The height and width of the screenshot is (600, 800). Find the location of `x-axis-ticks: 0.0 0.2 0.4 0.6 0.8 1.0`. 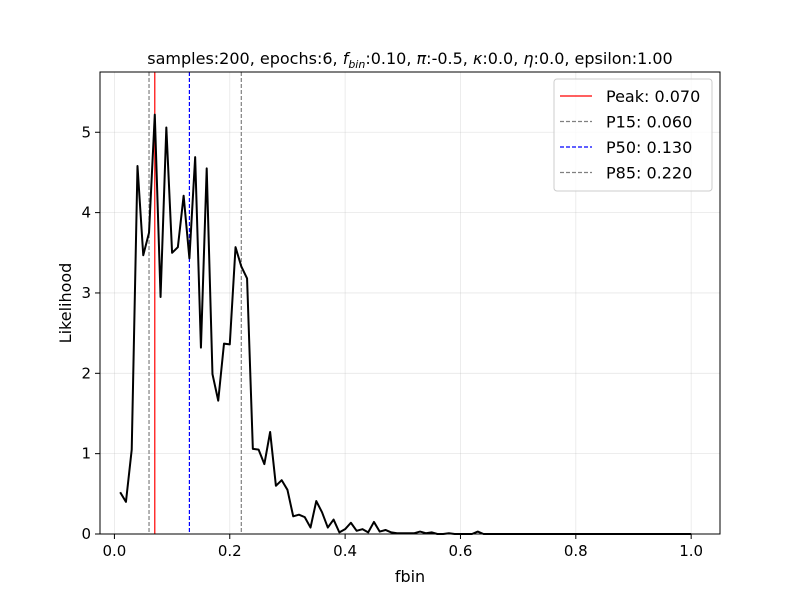

x-axis-ticks: 0.0 0.2 0.4 0.6 0.8 1.0 is located at coordinates (402, 547).